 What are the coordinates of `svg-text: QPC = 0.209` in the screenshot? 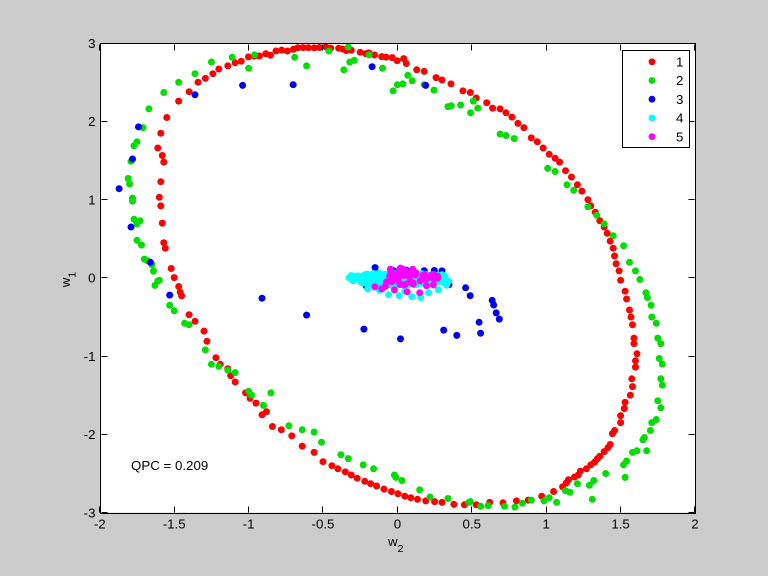 It's located at (169, 465).